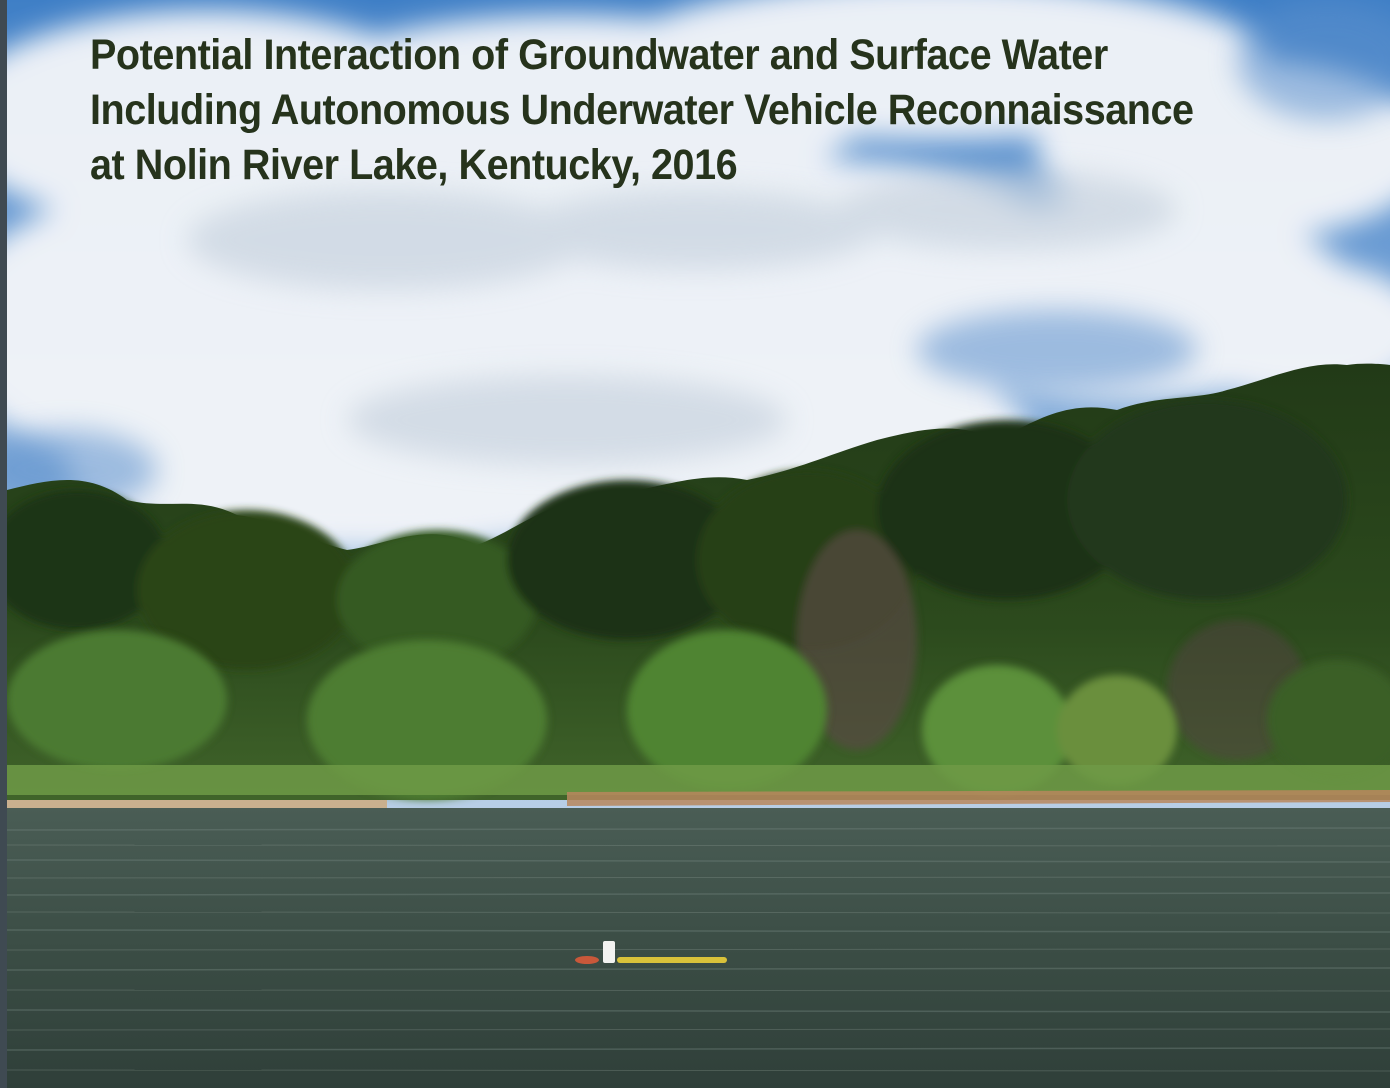  I want to click on autonomous-underwater-vehicle, so click(651, 952).